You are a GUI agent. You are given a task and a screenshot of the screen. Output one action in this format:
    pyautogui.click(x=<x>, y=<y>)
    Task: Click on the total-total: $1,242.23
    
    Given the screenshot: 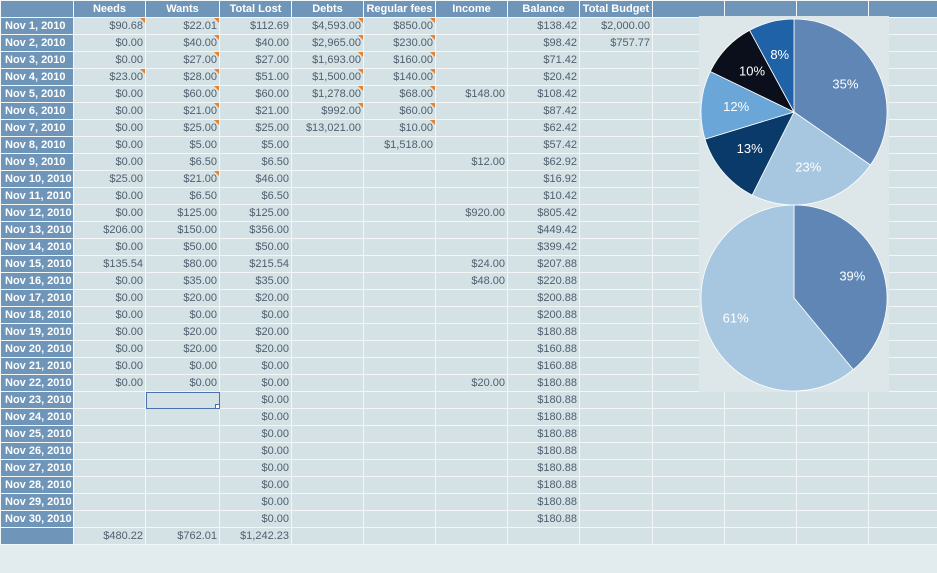 What is the action you would take?
    pyautogui.click(x=255, y=536)
    